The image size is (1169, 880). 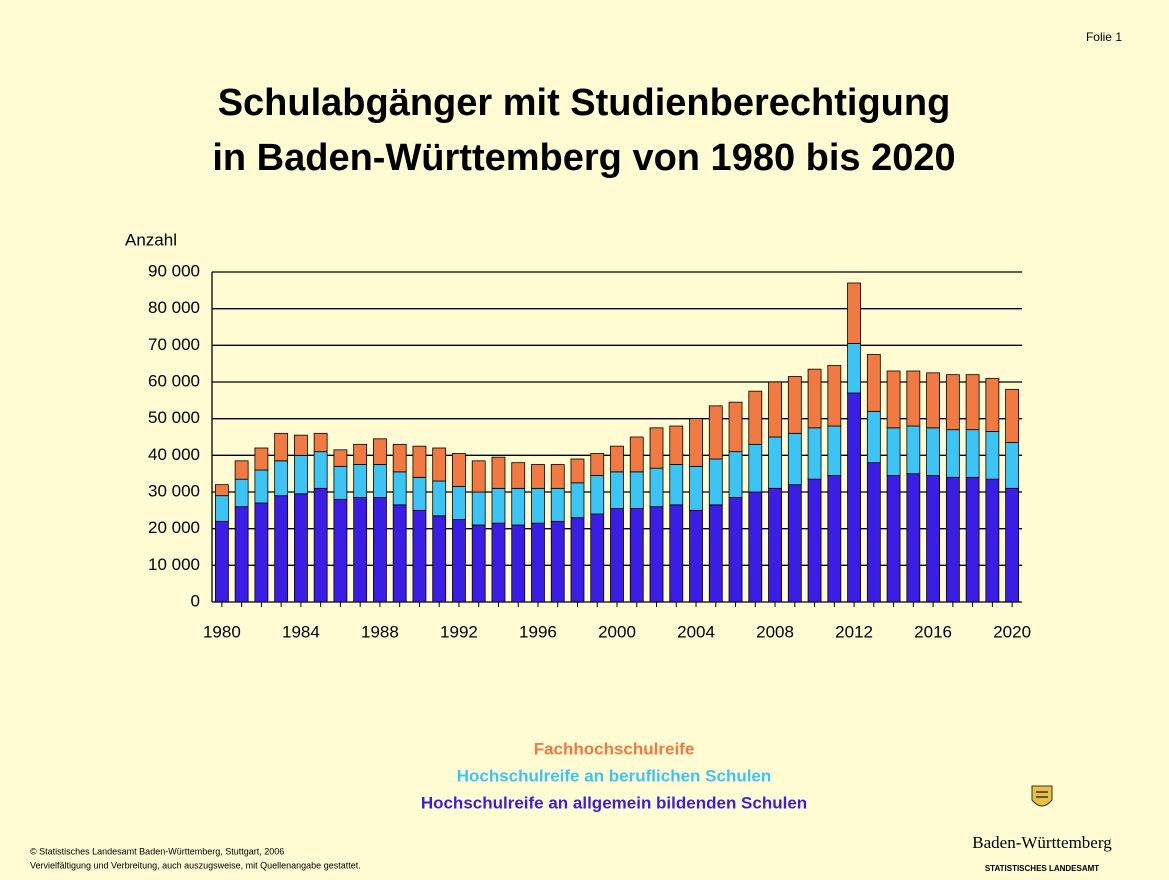 I want to click on y-tick-label: 0, so click(x=195, y=600).